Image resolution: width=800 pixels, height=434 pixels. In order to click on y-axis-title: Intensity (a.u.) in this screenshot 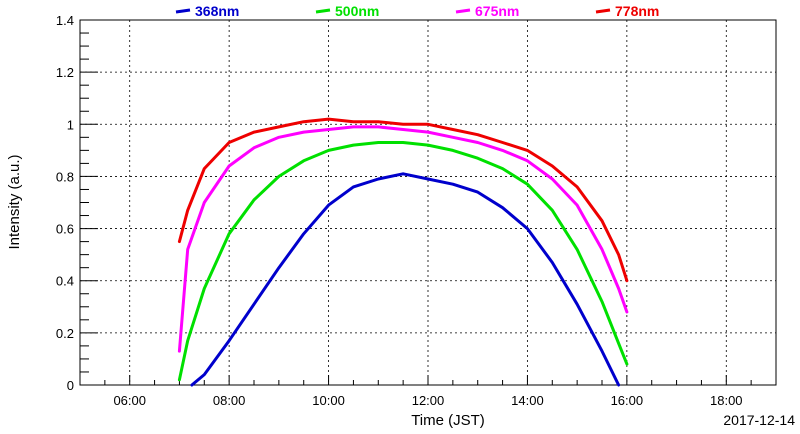, I will do `click(14, 201)`.